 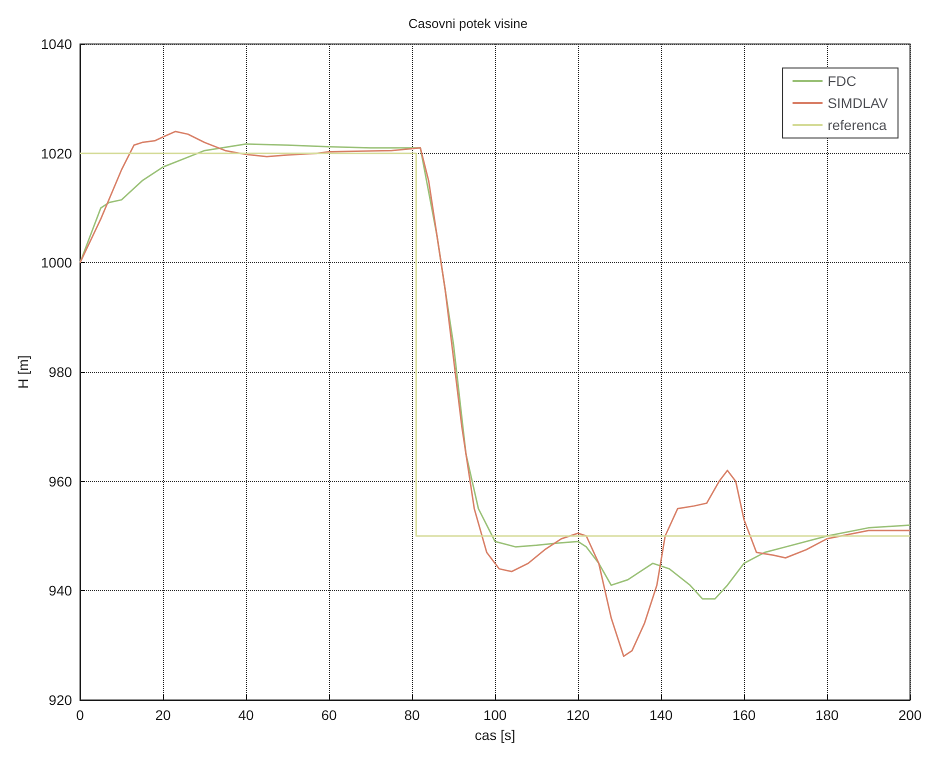 What do you see at coordinates (246, 715) in the screenshot?
I see `x-tick-label: 40` at bounding box center [246, 715].